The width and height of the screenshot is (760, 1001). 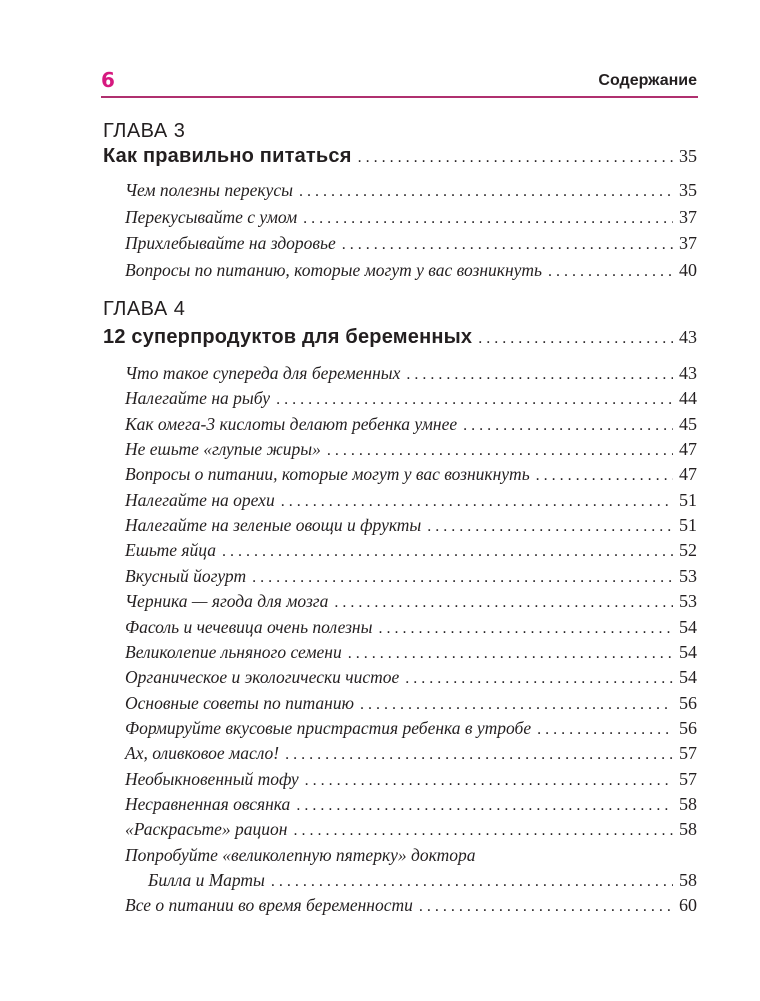 What do you see at coordinates (273, 525) in the screenshot?
I see `toc-entry-title: Налегайте на зеленые овощи и фрукты` at bounding box center [273, 525].